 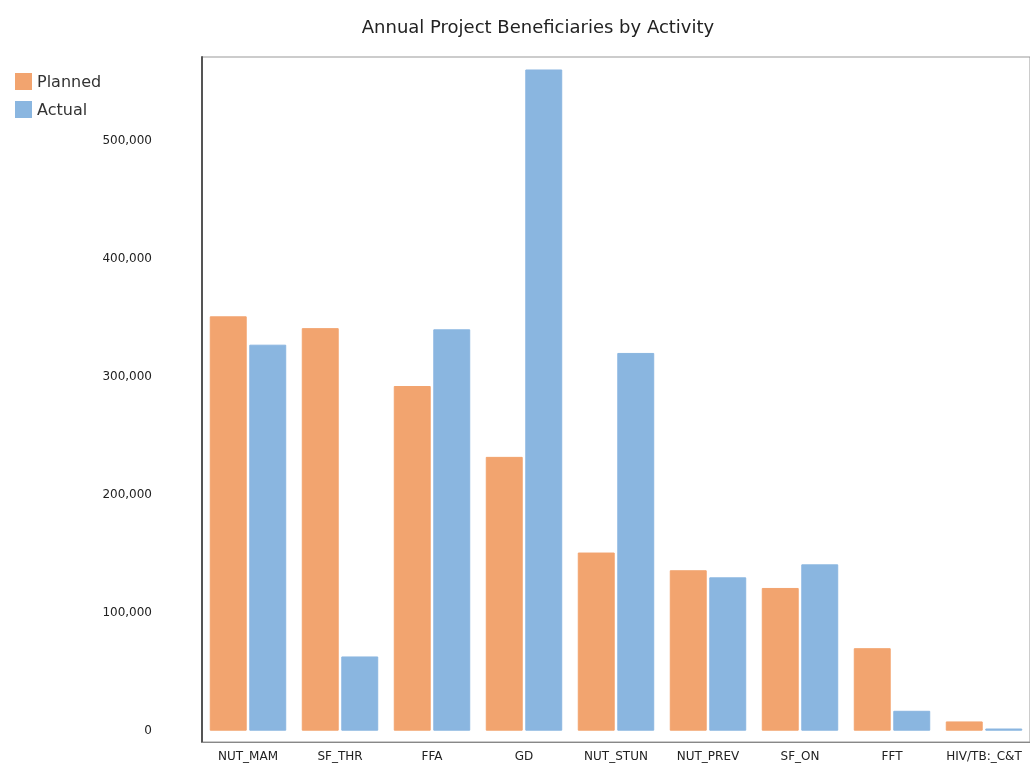 I want to click on x-tick-label: FFA, so click(x=432, y=756).